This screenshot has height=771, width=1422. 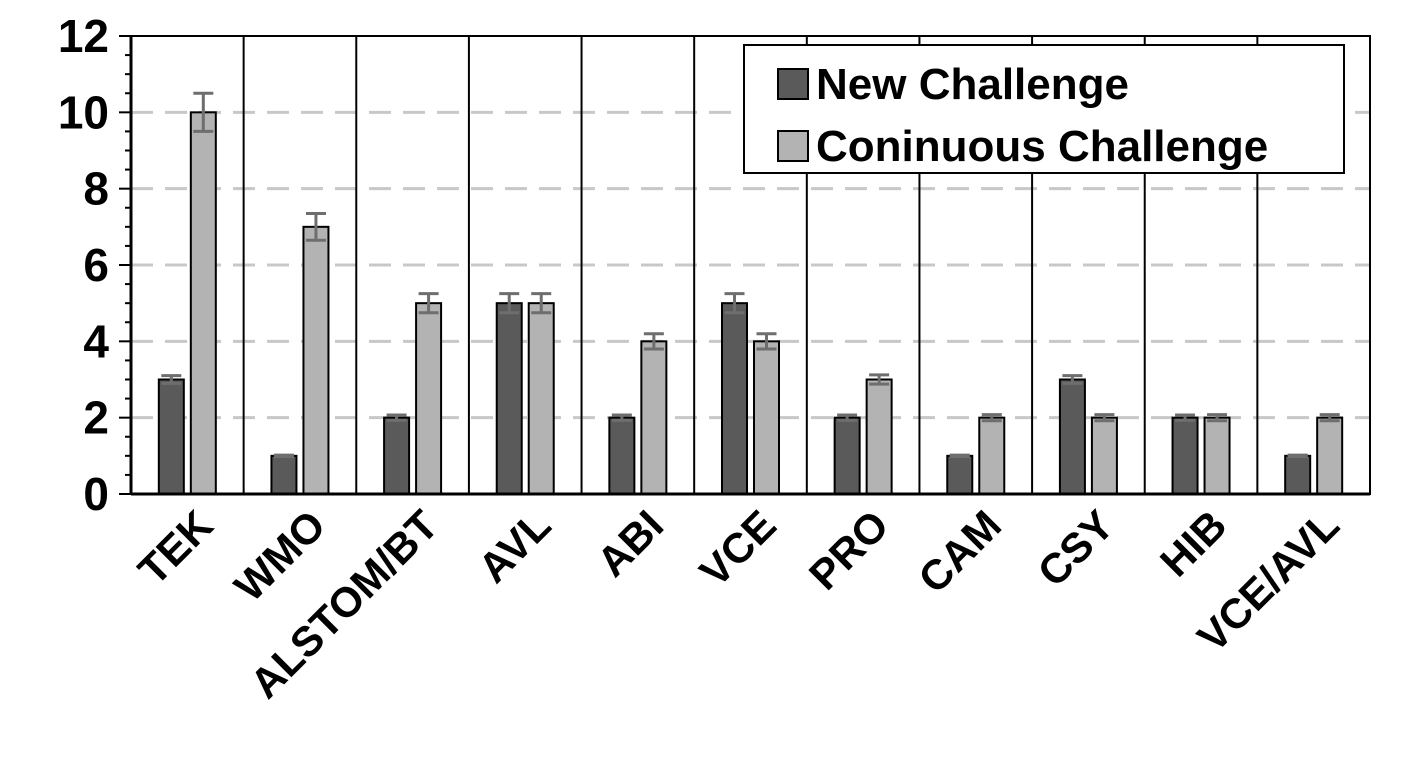 I want to click on legend-label: New Challenge, so click(x=972, y=84).